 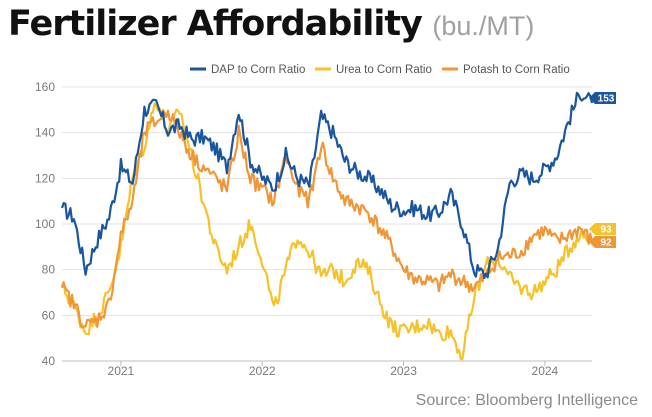 I want to click on chart-title-block: Fertilizer Affordability (bu./MT), so click(x=271, y=24).